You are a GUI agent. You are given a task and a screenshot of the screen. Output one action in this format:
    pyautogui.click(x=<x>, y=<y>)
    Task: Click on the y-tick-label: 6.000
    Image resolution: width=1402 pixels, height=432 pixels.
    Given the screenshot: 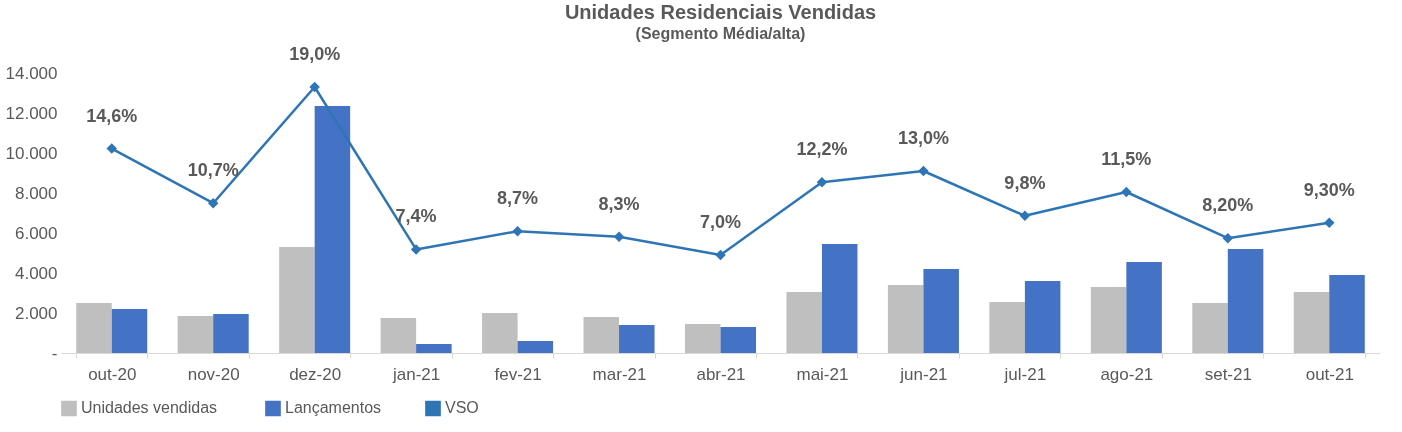 What is the action you would take?
    pyautogui.click(x=36, y=233)
    